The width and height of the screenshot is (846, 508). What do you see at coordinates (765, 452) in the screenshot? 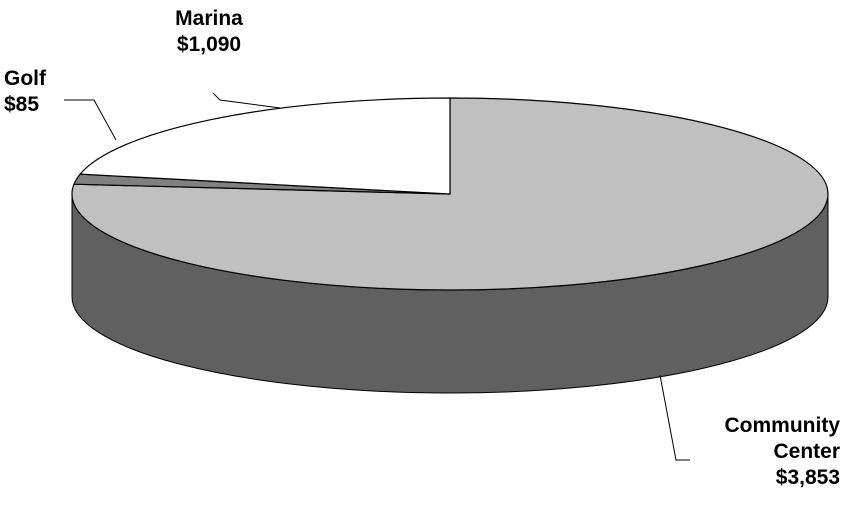
I see `slice-label-community-center: Community Center $3,853` at bounding box center [765, 452].